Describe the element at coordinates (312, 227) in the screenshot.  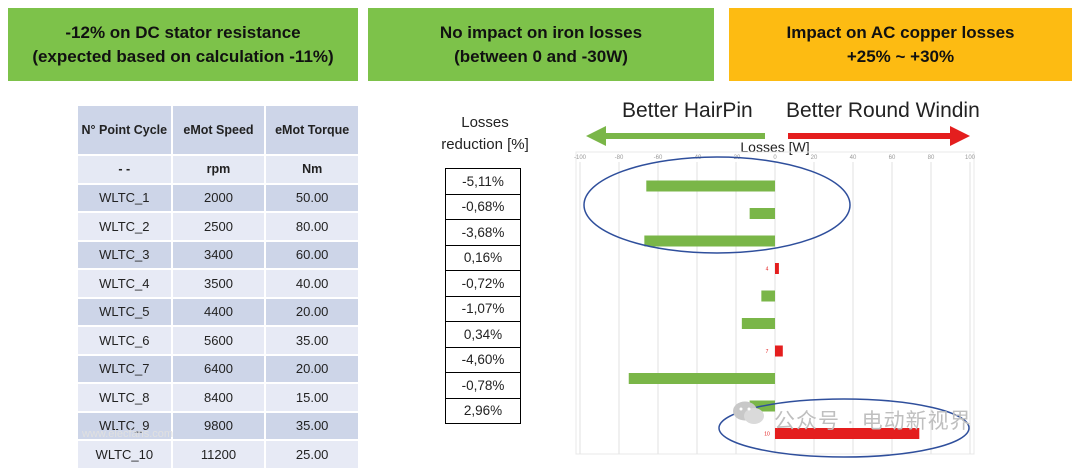
I see `table-cell: 80.00` at that location.